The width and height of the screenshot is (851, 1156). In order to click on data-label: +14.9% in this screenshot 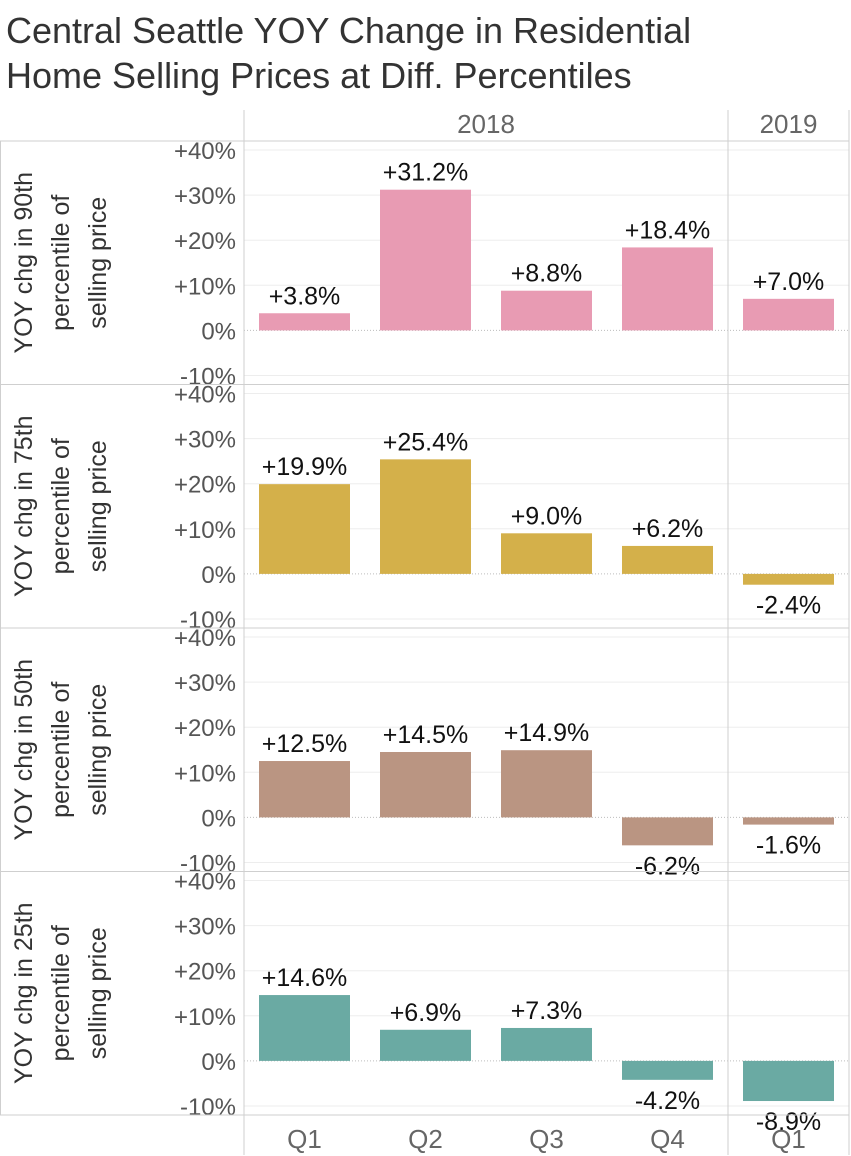, I will do `click(547, 733)`.